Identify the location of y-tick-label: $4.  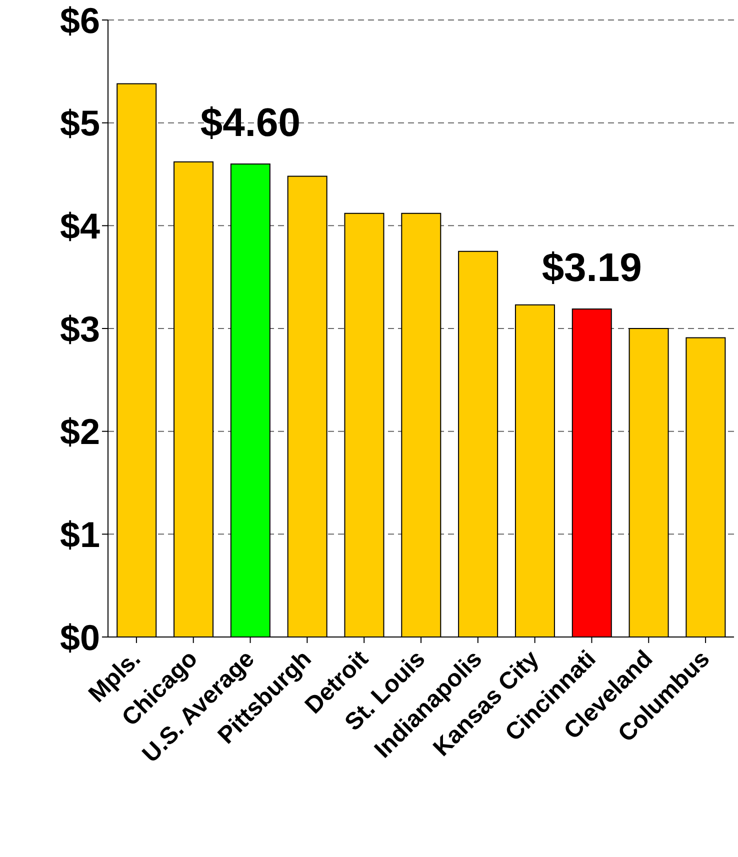
(80, 225).